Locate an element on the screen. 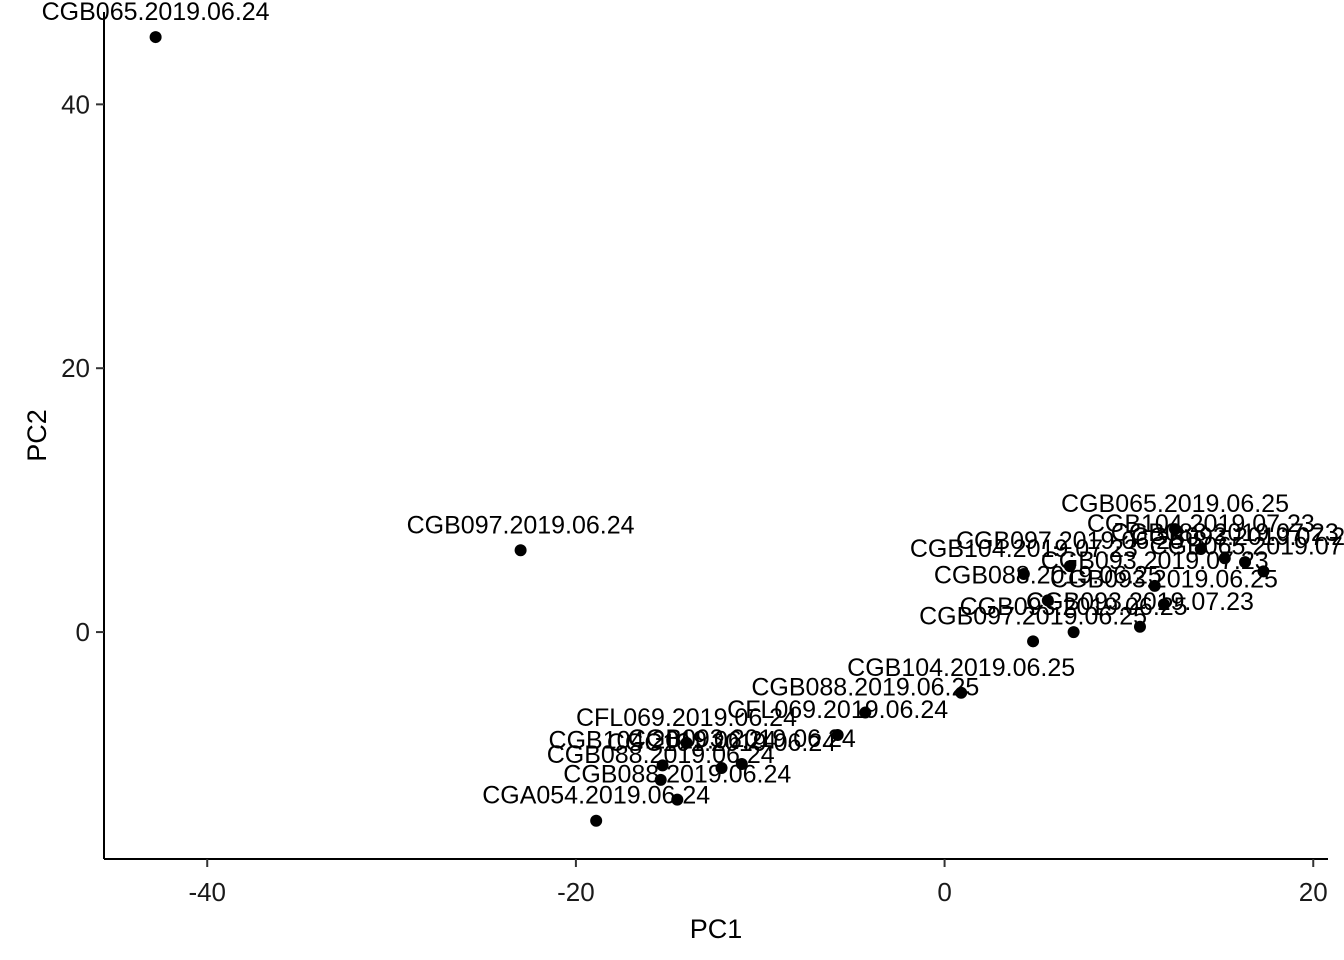 This screenshot has width=1344, height=960. y-tick-label: 40 is located at coordinates (75, 104).